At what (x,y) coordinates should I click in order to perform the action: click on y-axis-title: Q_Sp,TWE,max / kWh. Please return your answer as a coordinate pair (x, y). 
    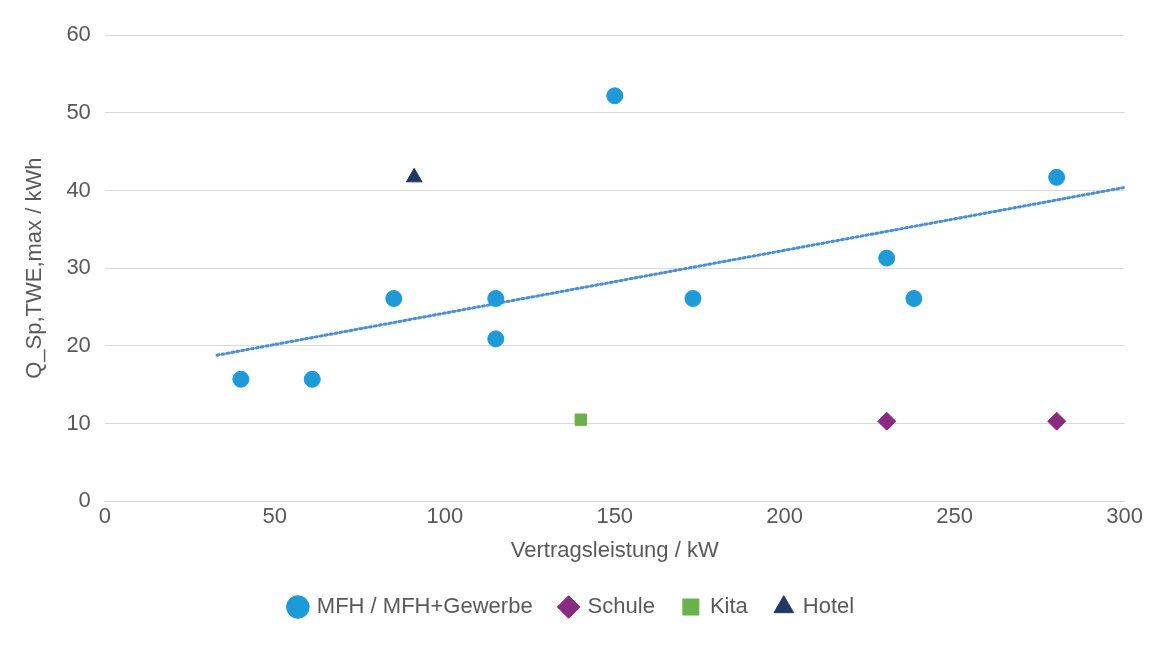
    Looking at the image, I should click on (34, 268).